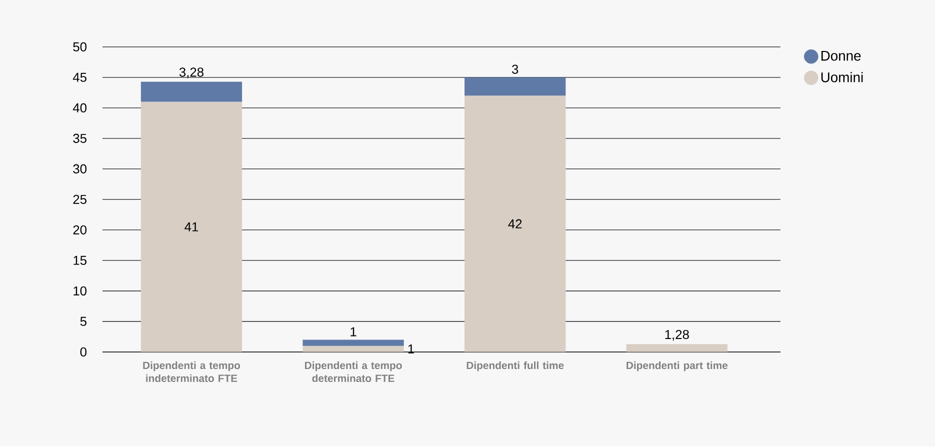  What do you see at coordinates (191, 73) in the screenshot?
I see `data-label: 3,28` at bounding box center [191, 73].